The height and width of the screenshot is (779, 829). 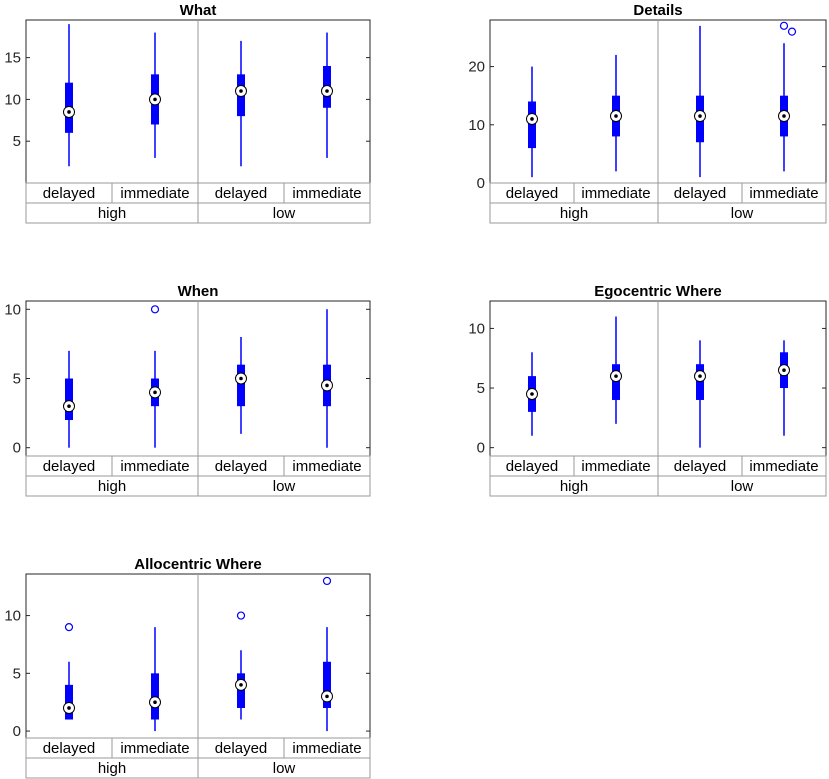 What do you see at coordinates (198, 10) in the screenshot?
I see `panel-title: What` at bounding box center [198, 10].